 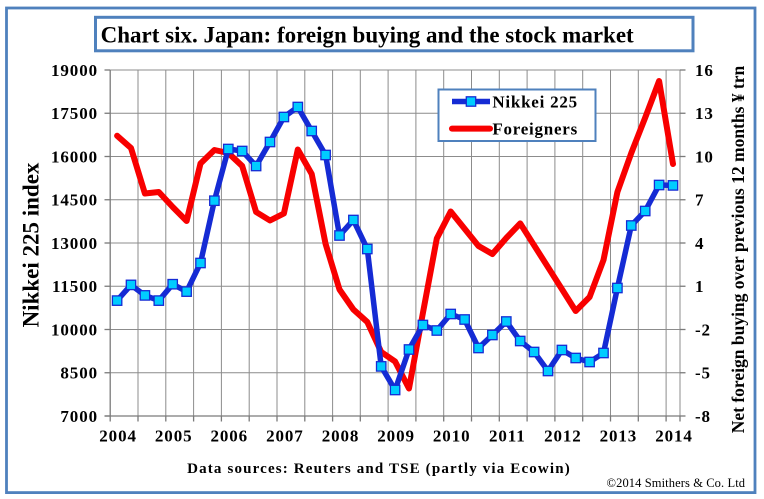 I want to click on svg-text: 2010, so click(x=452, y=436).